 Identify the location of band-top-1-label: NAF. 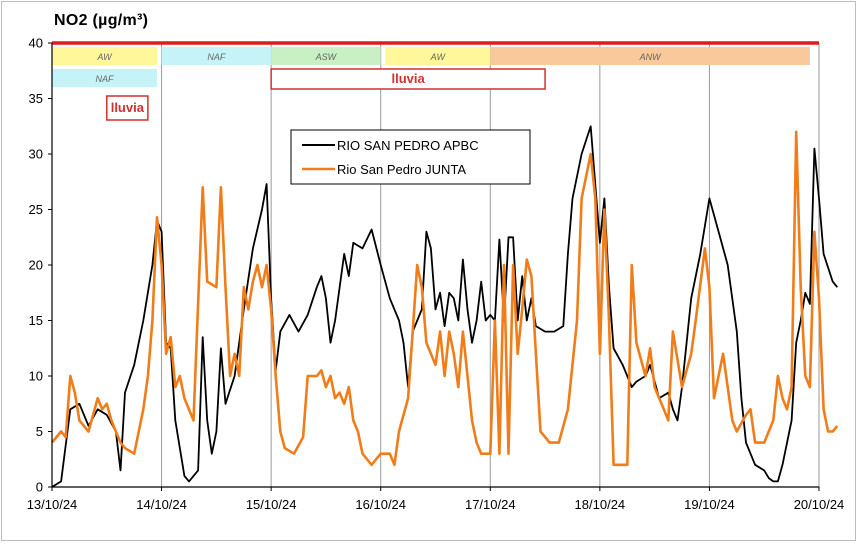
(216, 57).